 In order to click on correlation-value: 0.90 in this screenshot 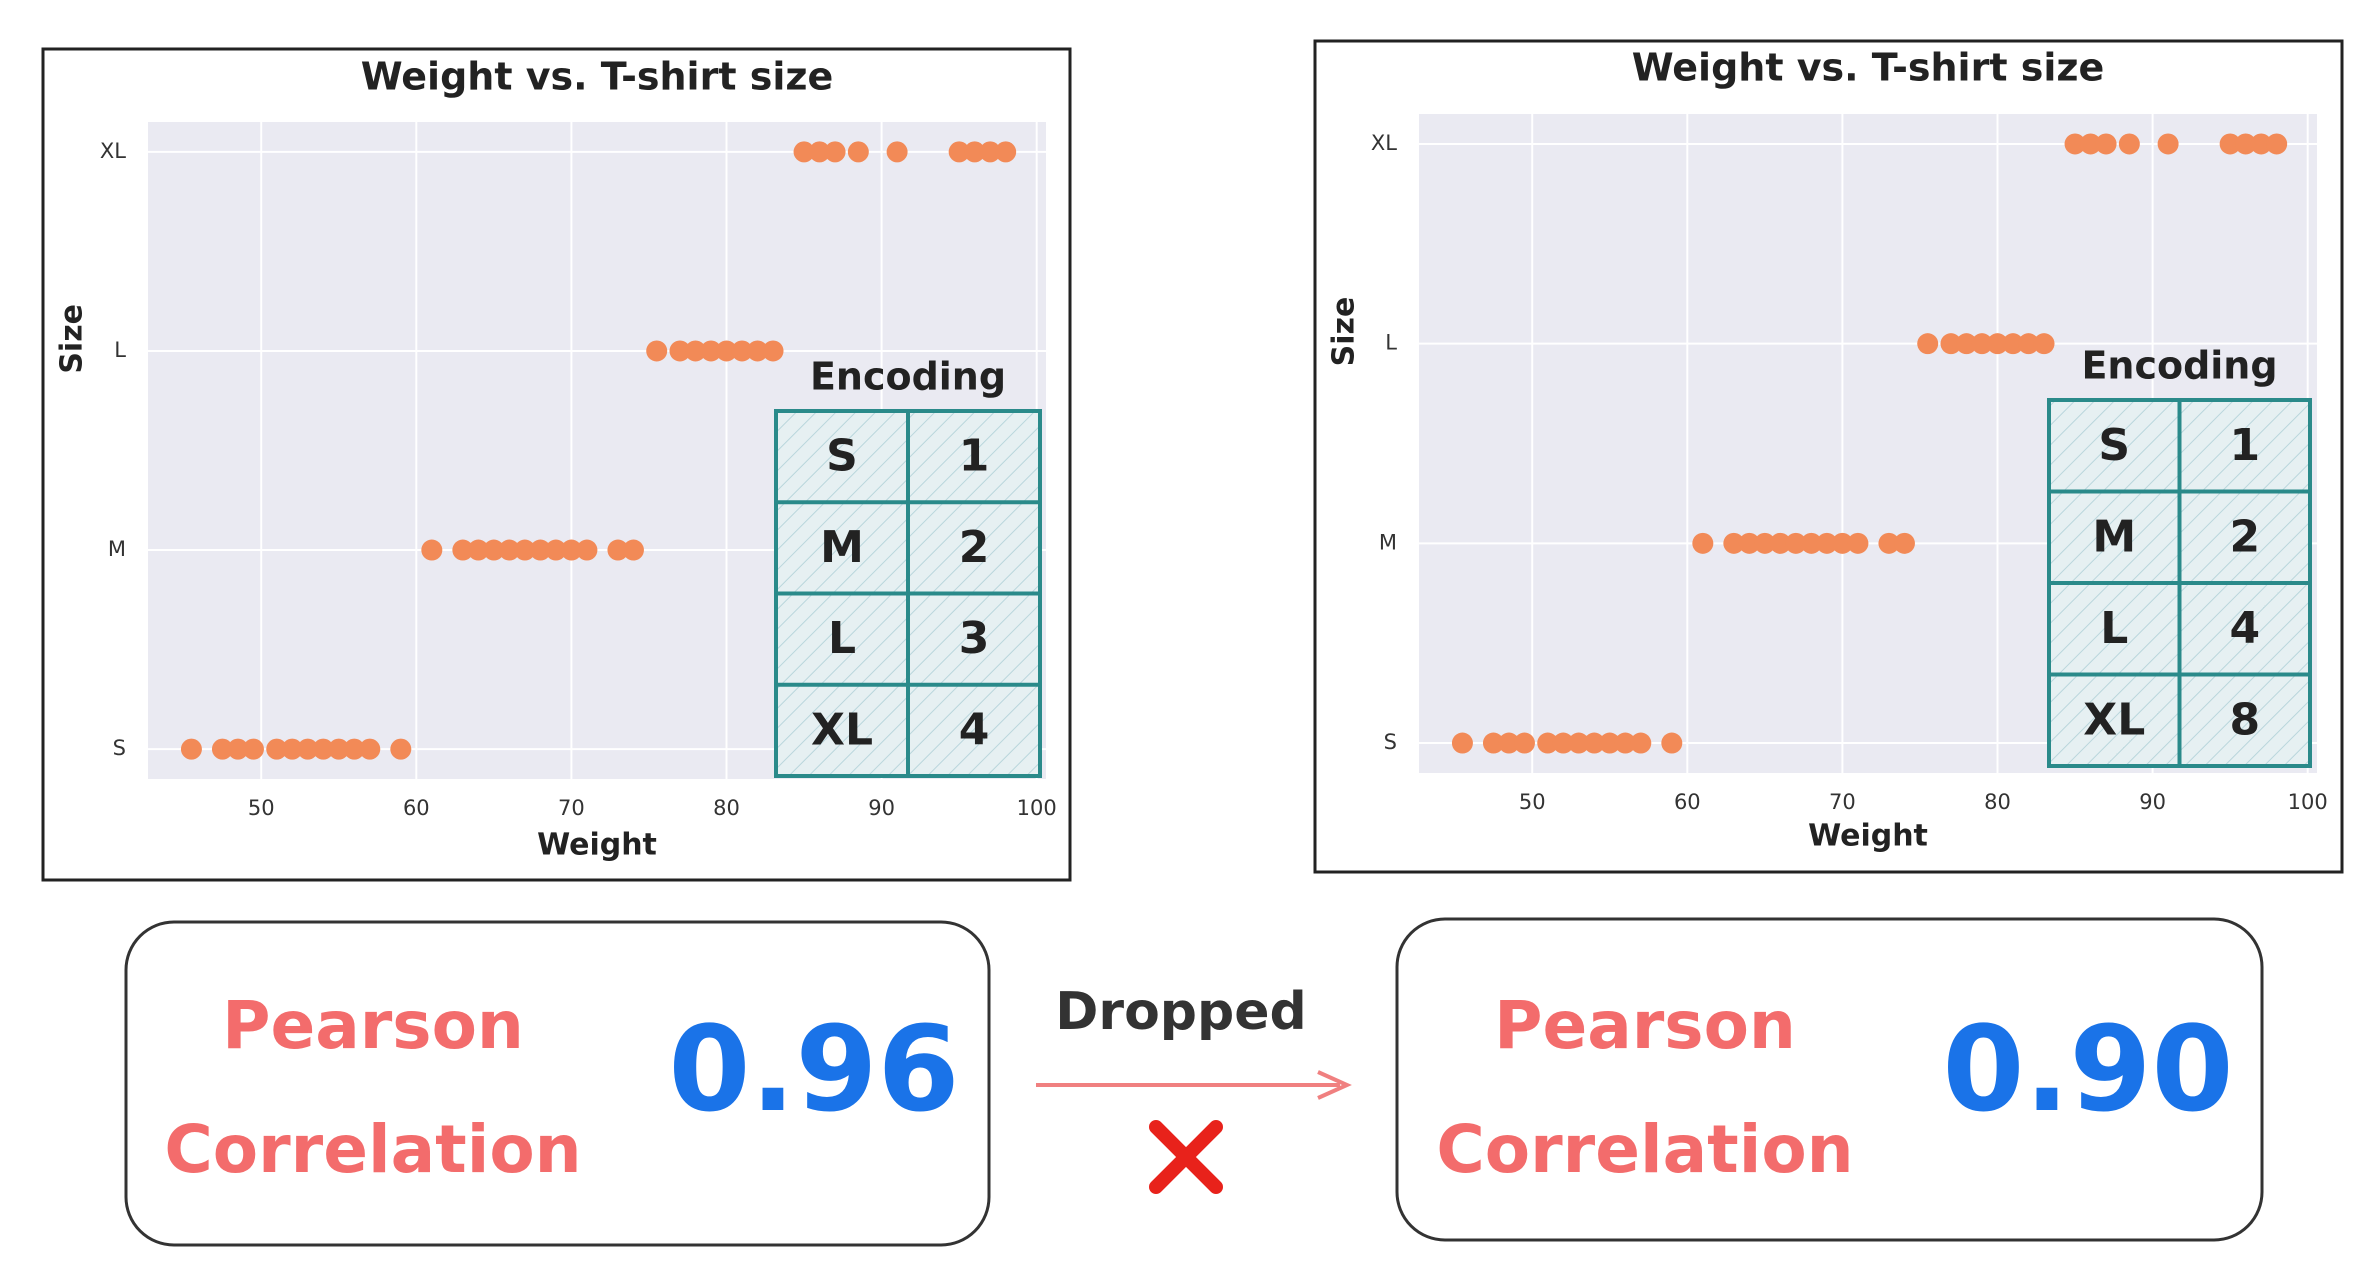, I will do `click(2087, 1069)`.